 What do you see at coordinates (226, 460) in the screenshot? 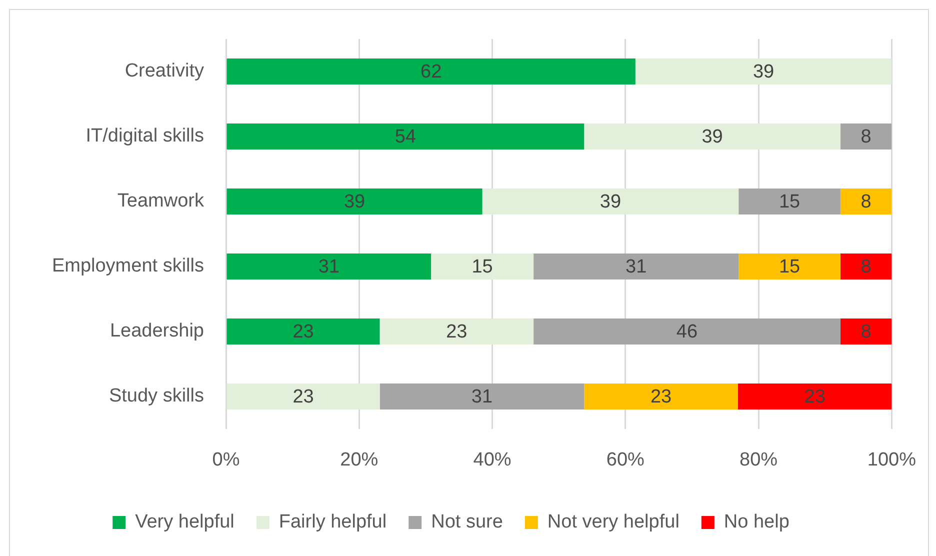
I see `x-tick-label: 0%` at bounding box center [226, 460].